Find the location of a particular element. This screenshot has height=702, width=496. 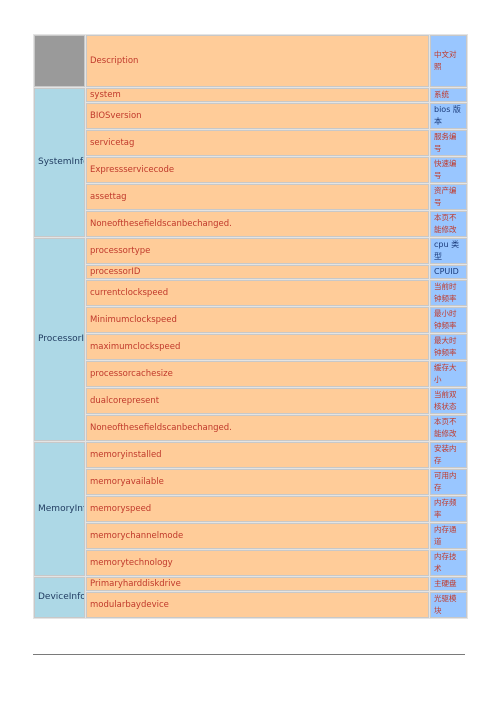

row-description: memoryavailable is located at coordinates (257, 482).